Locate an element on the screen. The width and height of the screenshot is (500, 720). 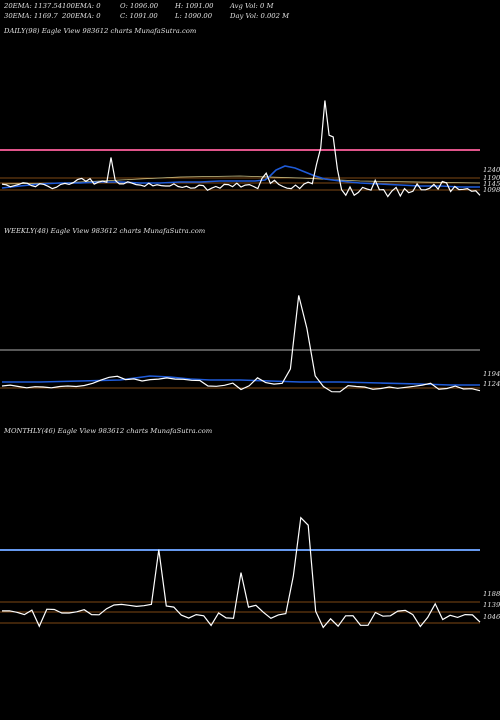
daily-axis-label: 1240 is located at coordinates (491, 170).